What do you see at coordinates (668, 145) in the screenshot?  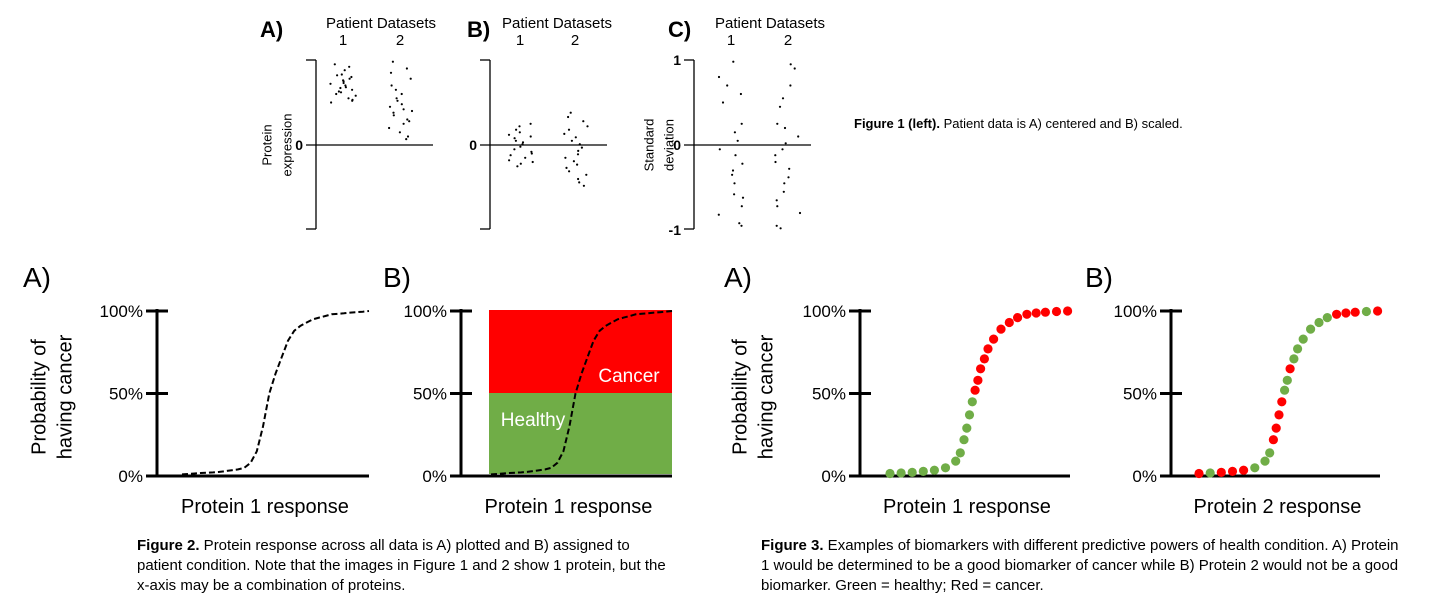 I see `figure1-panel-c-ylabel-line-1: deviation` at bounding box center [668, 145].